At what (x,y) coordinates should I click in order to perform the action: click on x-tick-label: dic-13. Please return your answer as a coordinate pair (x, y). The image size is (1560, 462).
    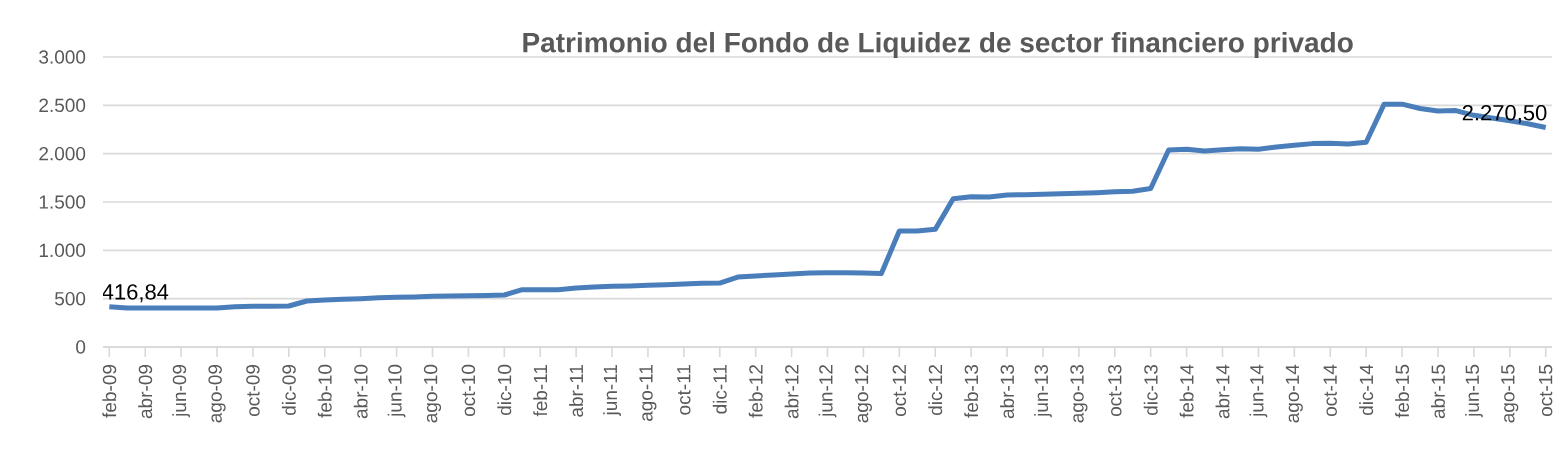
    Looking at the image, I should click on (1150, 390).